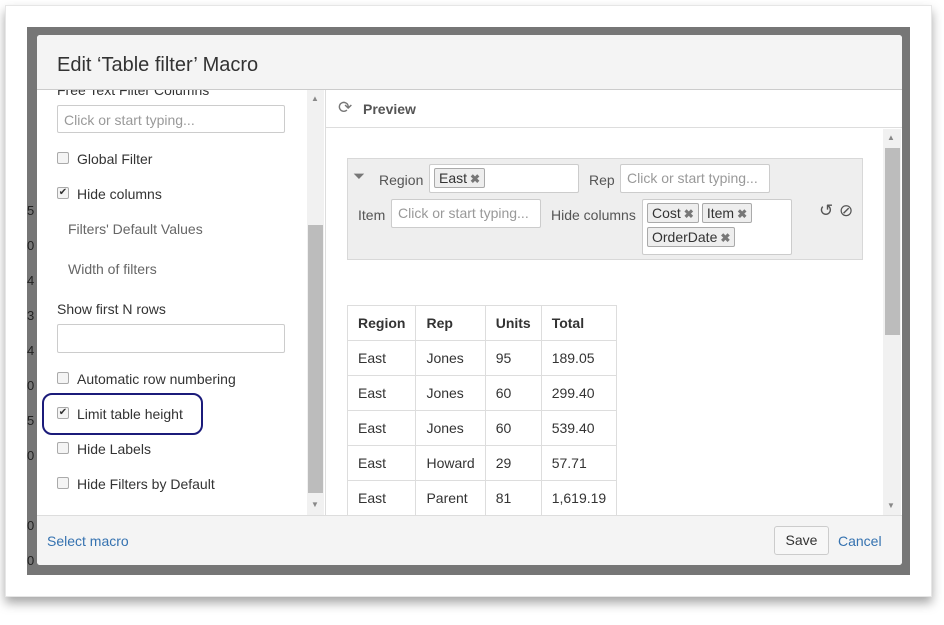 The width and height of the screenshot is (944, 625). I want to click on cost-tag: Cost ✖, so click(673, 213).